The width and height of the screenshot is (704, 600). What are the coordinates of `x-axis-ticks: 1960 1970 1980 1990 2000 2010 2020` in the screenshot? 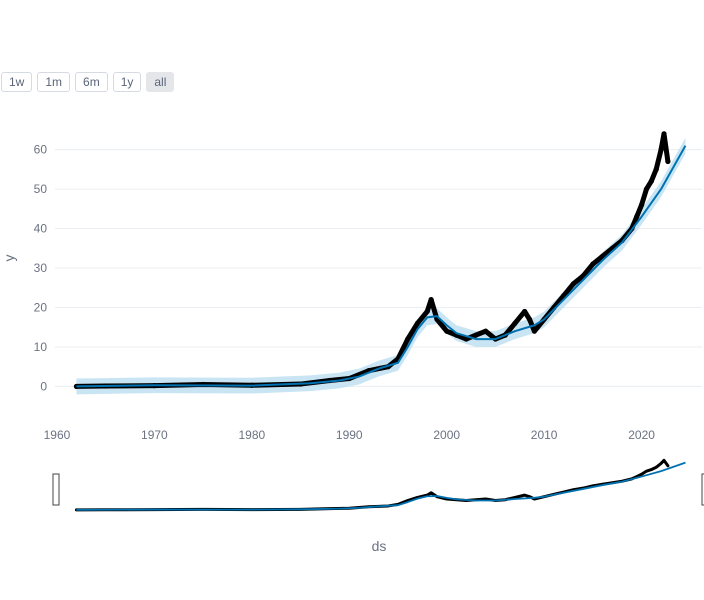 It's located at (350, 435).